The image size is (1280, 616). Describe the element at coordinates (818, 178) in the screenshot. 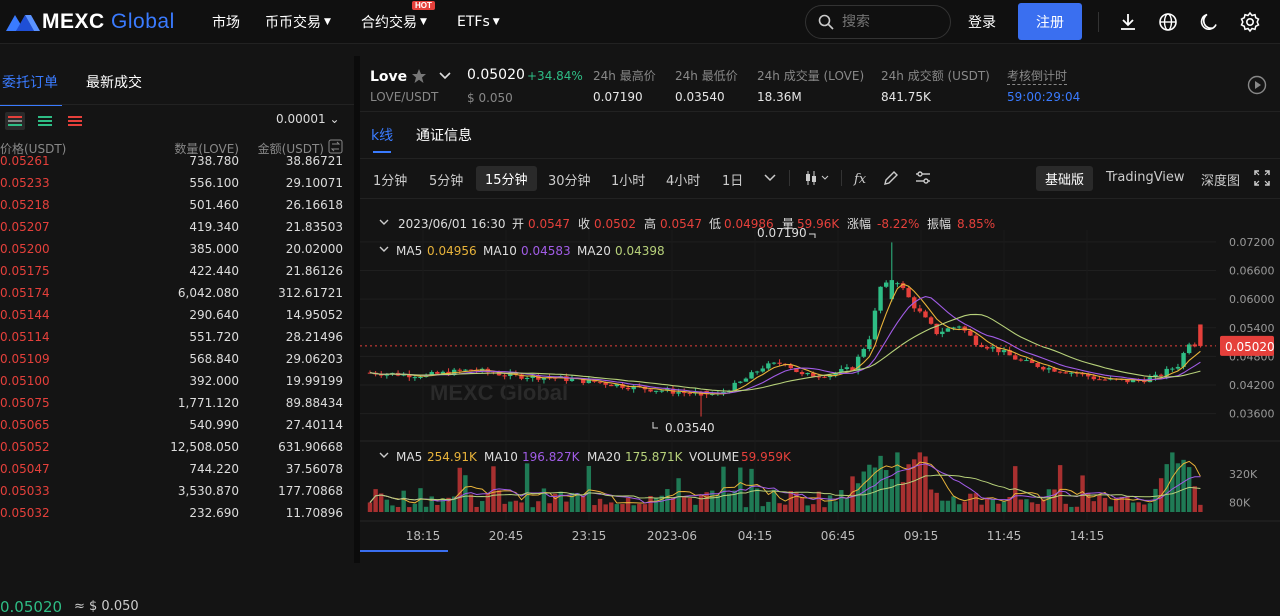

I see `candle-type-icon` at that location.